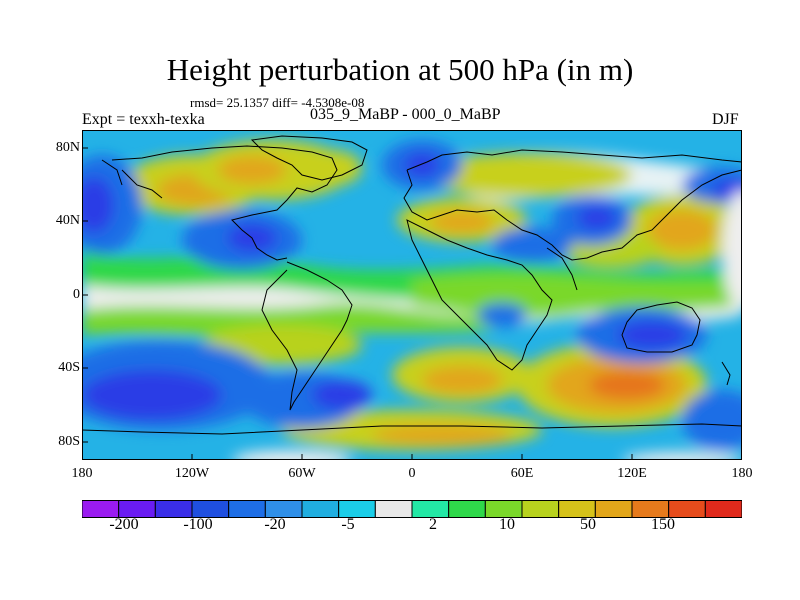 The image size is (800, 600). I want to click on lat-label-80s: 80S, so click(69, 441).